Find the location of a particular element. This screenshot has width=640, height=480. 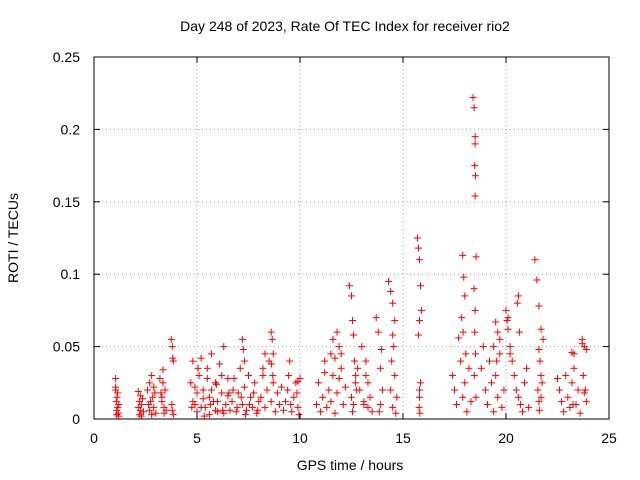

y-tick-label: 0.2 is located at coordinates (71, 129).